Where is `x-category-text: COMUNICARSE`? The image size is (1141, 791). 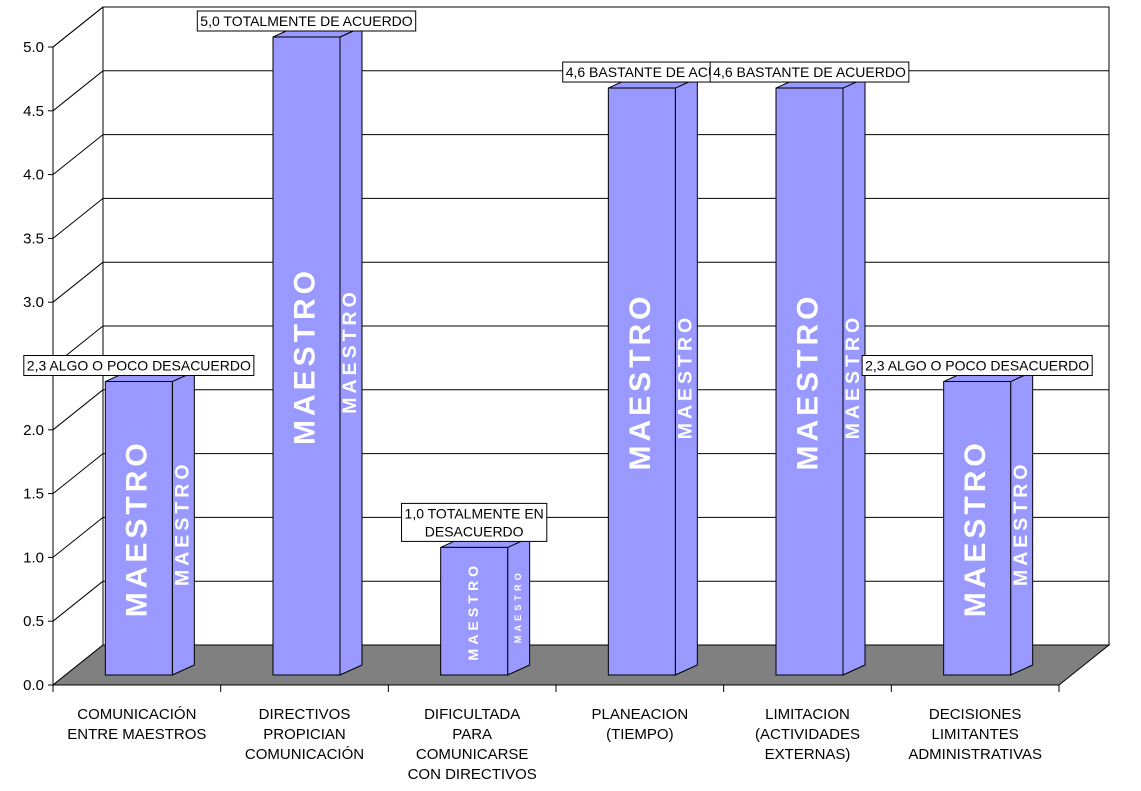 x-category-text: COMUNICARSE is located at coordinates (472, 754).